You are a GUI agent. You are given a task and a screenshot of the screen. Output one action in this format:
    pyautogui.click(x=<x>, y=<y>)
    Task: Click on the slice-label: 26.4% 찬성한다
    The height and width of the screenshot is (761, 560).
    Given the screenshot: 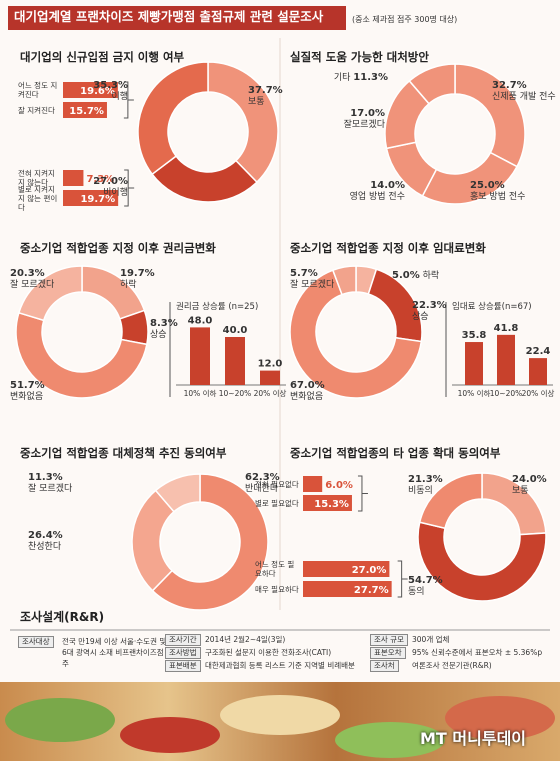 What is the action you would take?
    pyautogui.click(x=45, y=541)
    